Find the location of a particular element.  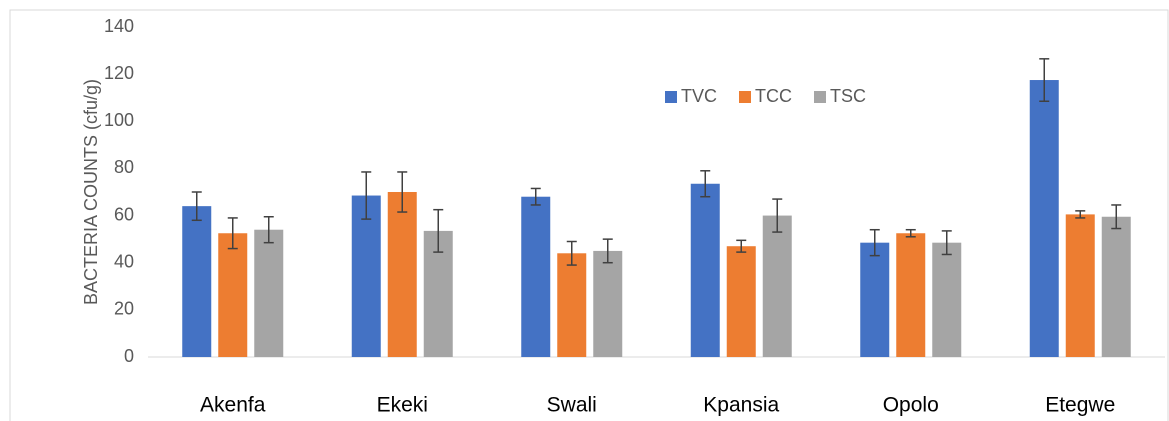

y-tick-label: 40 is located at coordinates (124, 261).